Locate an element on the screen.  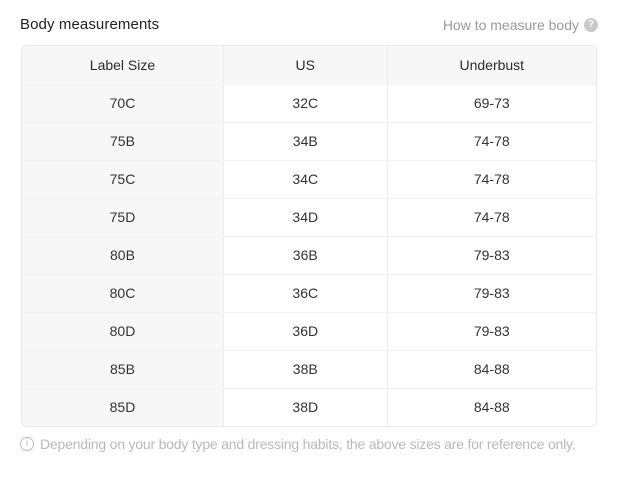
cell-underbust: 69-73 is located at coordinates (491, 103).